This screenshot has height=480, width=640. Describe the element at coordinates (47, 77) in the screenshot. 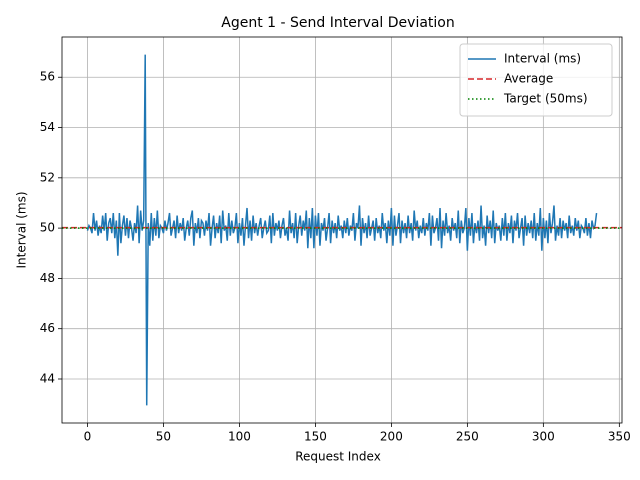

I see `y-tick-label: 56` at that location.